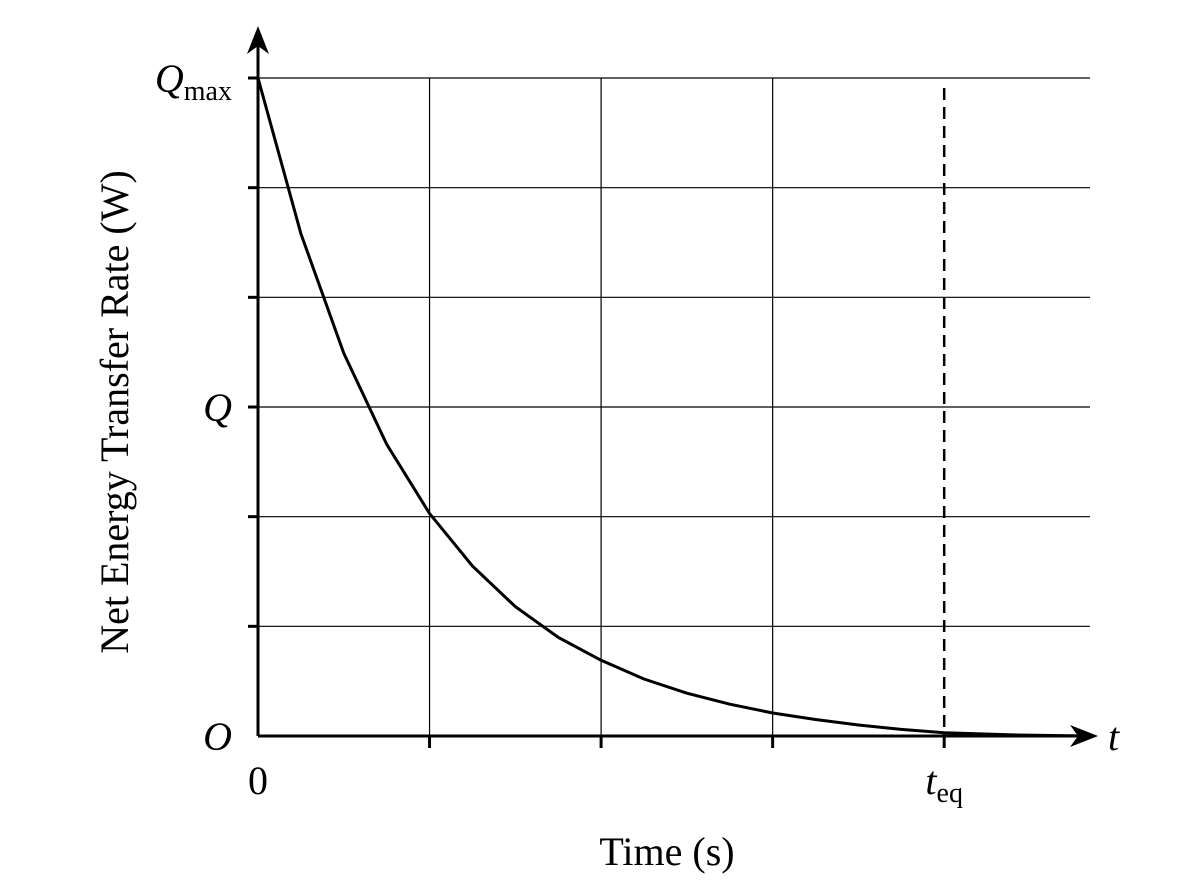  Describe the element at coordinates (258, 780) in the screenshot. I see `x-tick-label: 0` at that location.